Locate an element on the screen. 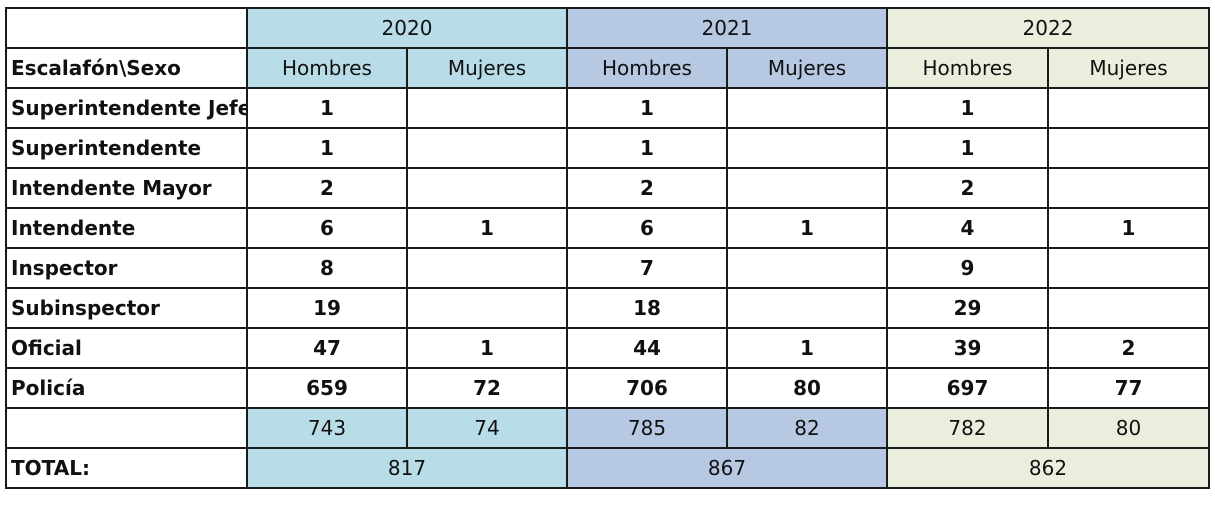 The width and height of the screenshot is (1215, 519). table-row: Superintendente Jefe 1 1 1 is located at coordinates (607, 108).